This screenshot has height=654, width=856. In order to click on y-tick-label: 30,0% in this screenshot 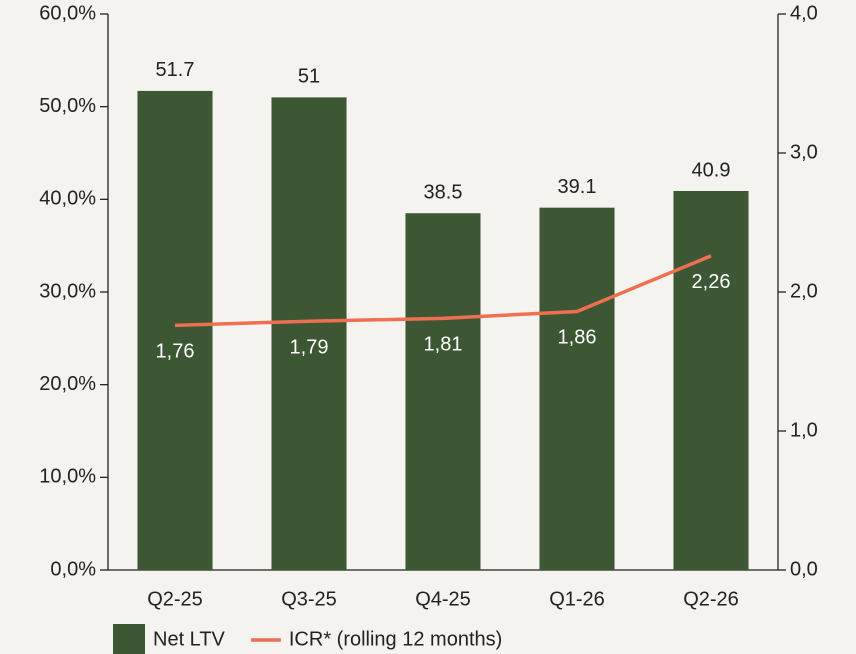, I will do `click(67, 291)`.